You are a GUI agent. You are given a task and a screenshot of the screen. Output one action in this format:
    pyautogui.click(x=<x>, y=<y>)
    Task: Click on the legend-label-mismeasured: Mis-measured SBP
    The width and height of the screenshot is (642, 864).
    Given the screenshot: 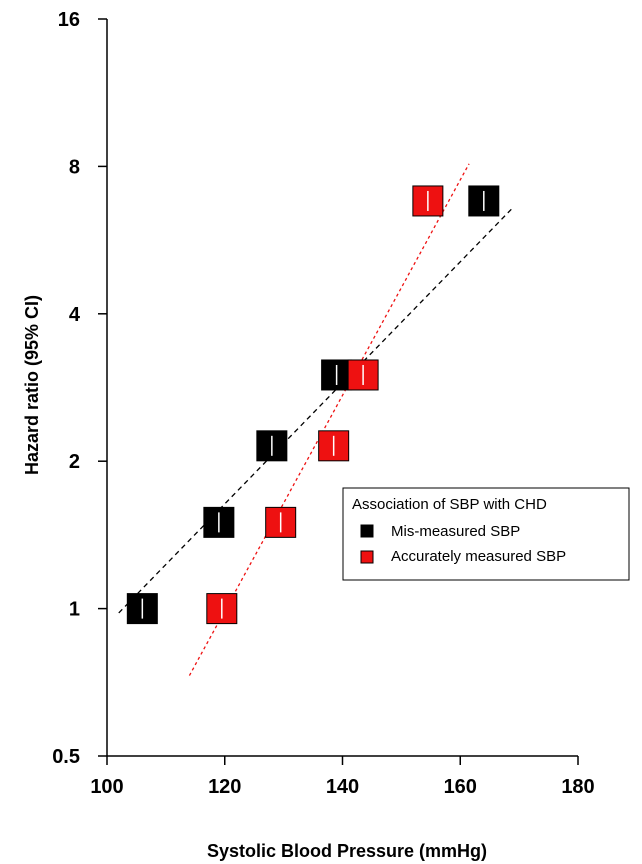 What is the action you would take?
    pyautogui.click(x=455, y=531)
    